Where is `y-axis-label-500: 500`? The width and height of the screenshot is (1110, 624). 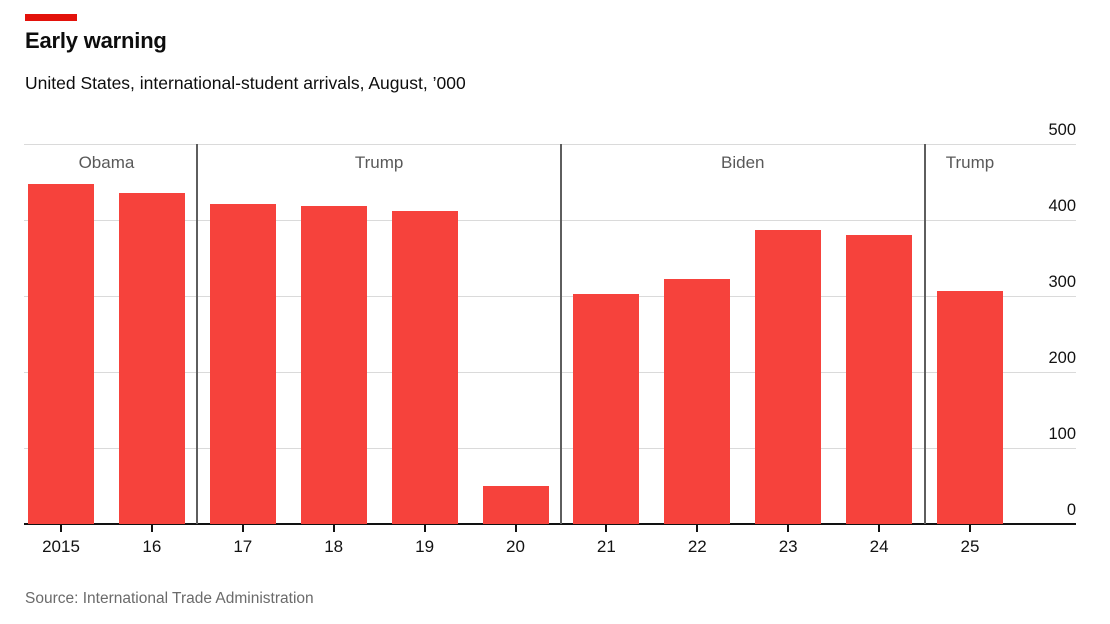 y-axis-label-500: 500 is located at coordinates (1062, 129).